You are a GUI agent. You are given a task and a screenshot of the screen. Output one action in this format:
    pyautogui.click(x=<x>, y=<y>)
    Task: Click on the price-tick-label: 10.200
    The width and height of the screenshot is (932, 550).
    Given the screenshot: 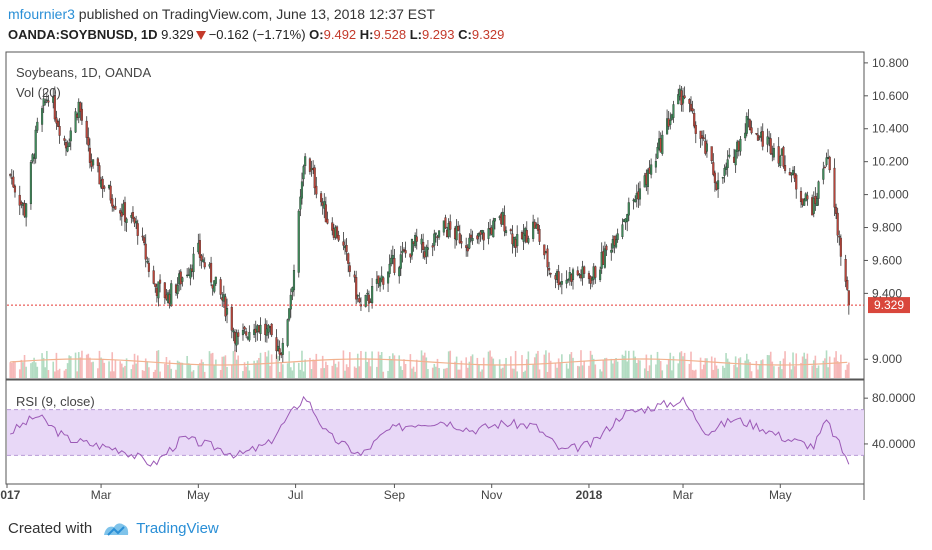 What is the action you would take?
    pyautogui.click(x=890, y=162)
    